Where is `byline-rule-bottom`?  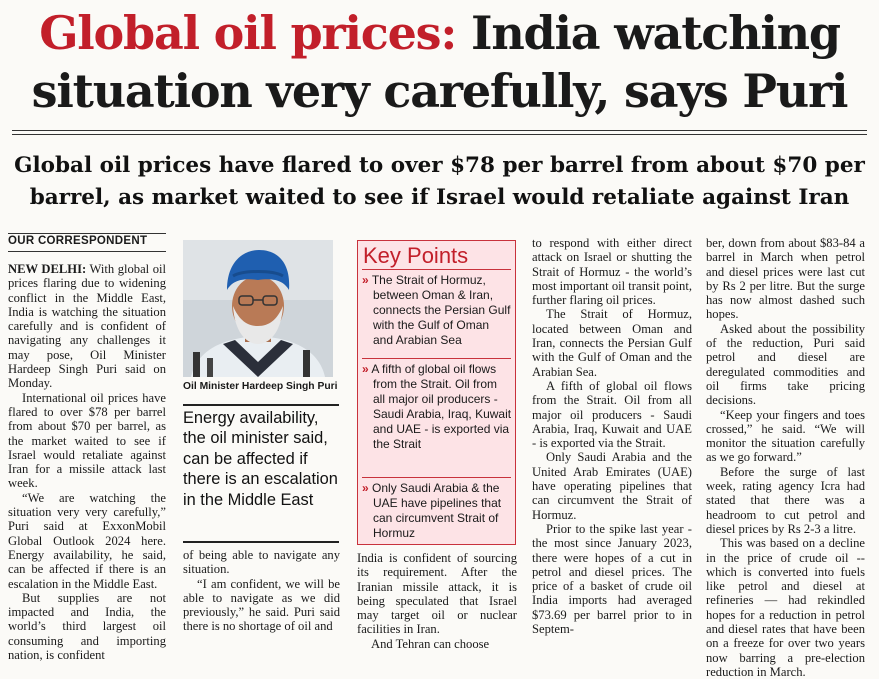
byline-rule-bottom is located at coordinates (87, 251).